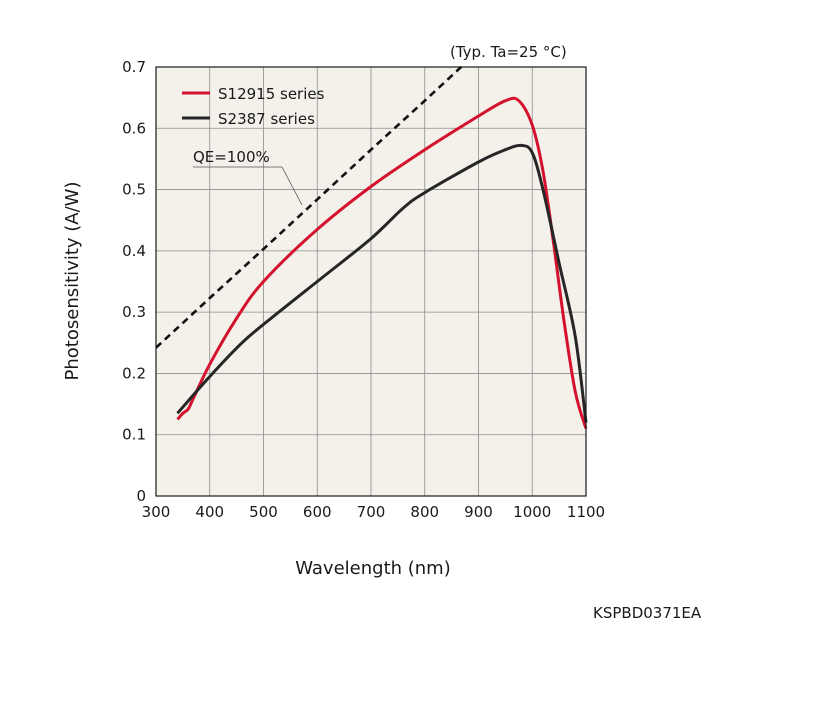 Image resolution: width=814 pixels, height=718 pixels. I want to click on qe-label: QE=100%, so click(231, 157).